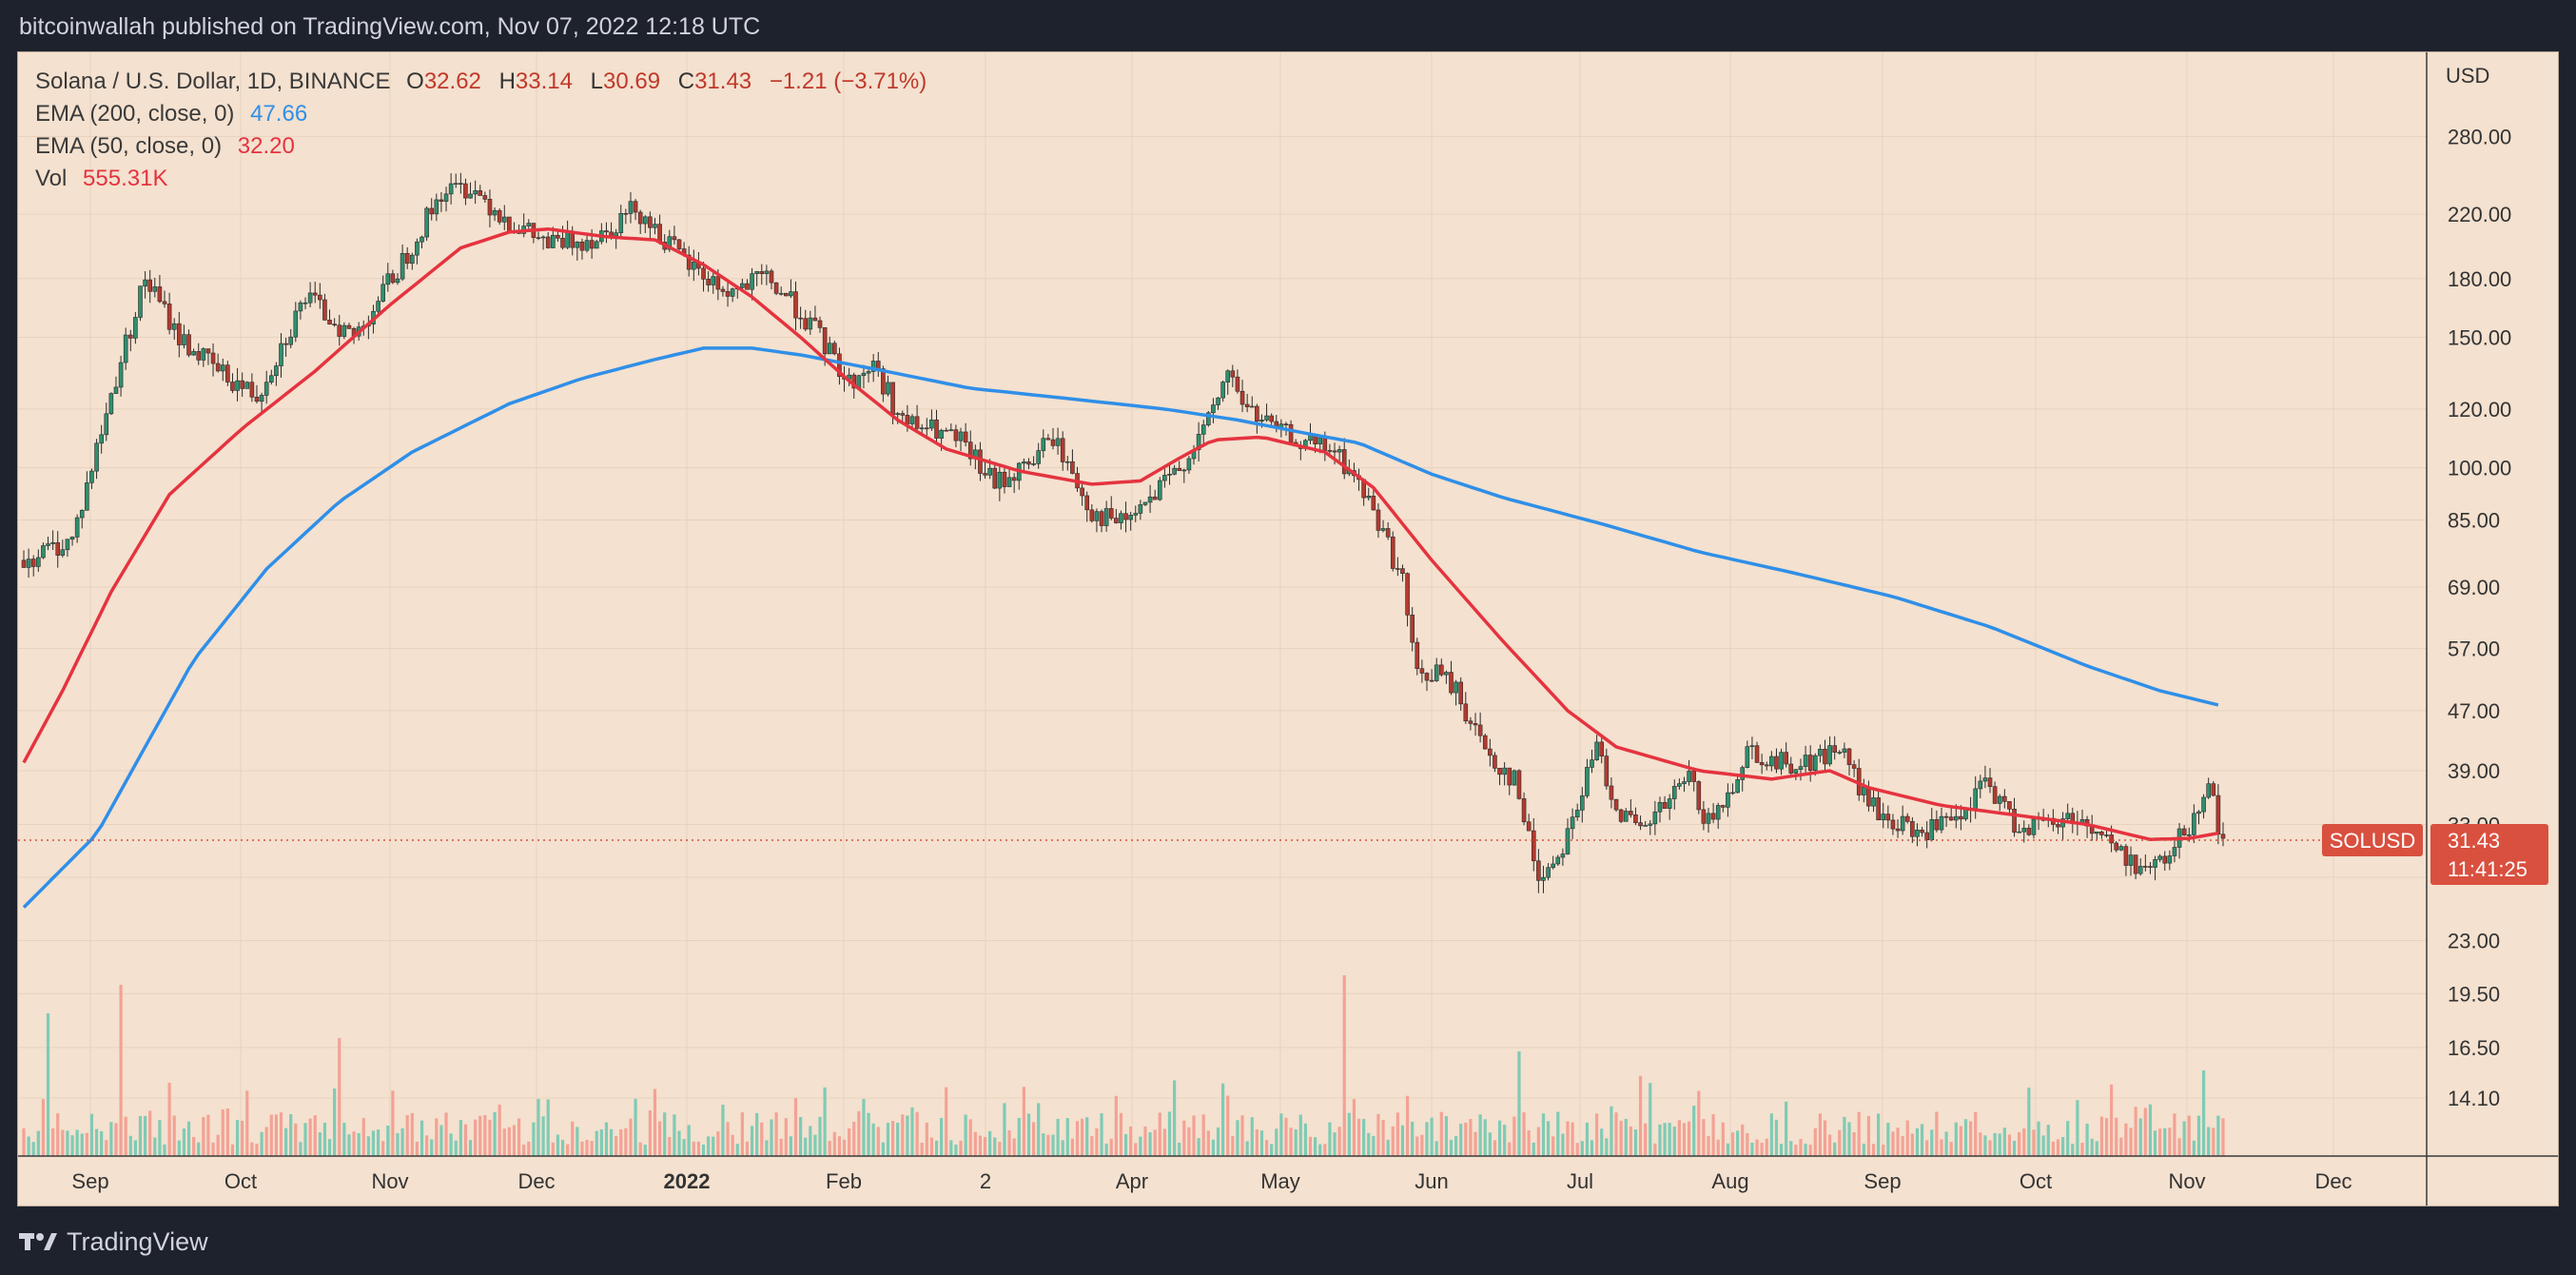 The image size is (2576, 1275). I want to click on low-label: L, so click(597, 81).